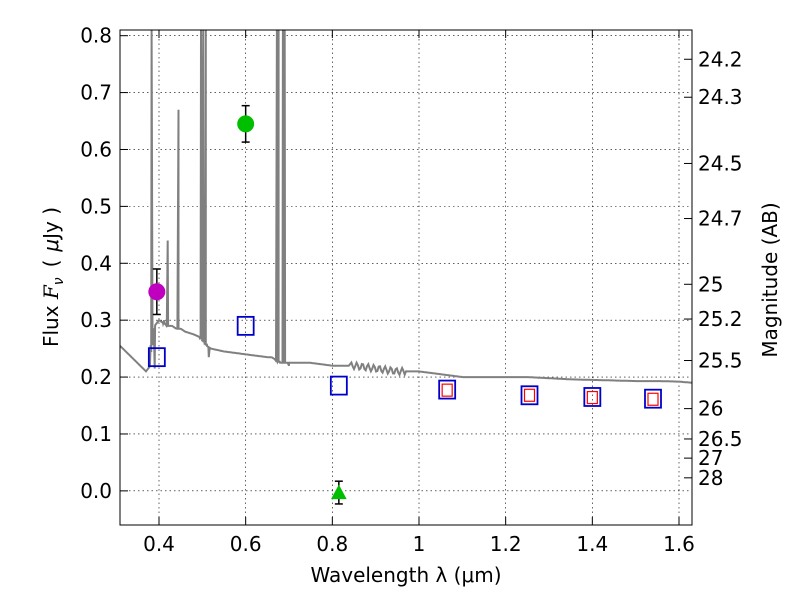 Image resolution: width=800 pixels, height=600 pixels. I want to click on x-tick-label-2: 0.8, so click(332, 544).